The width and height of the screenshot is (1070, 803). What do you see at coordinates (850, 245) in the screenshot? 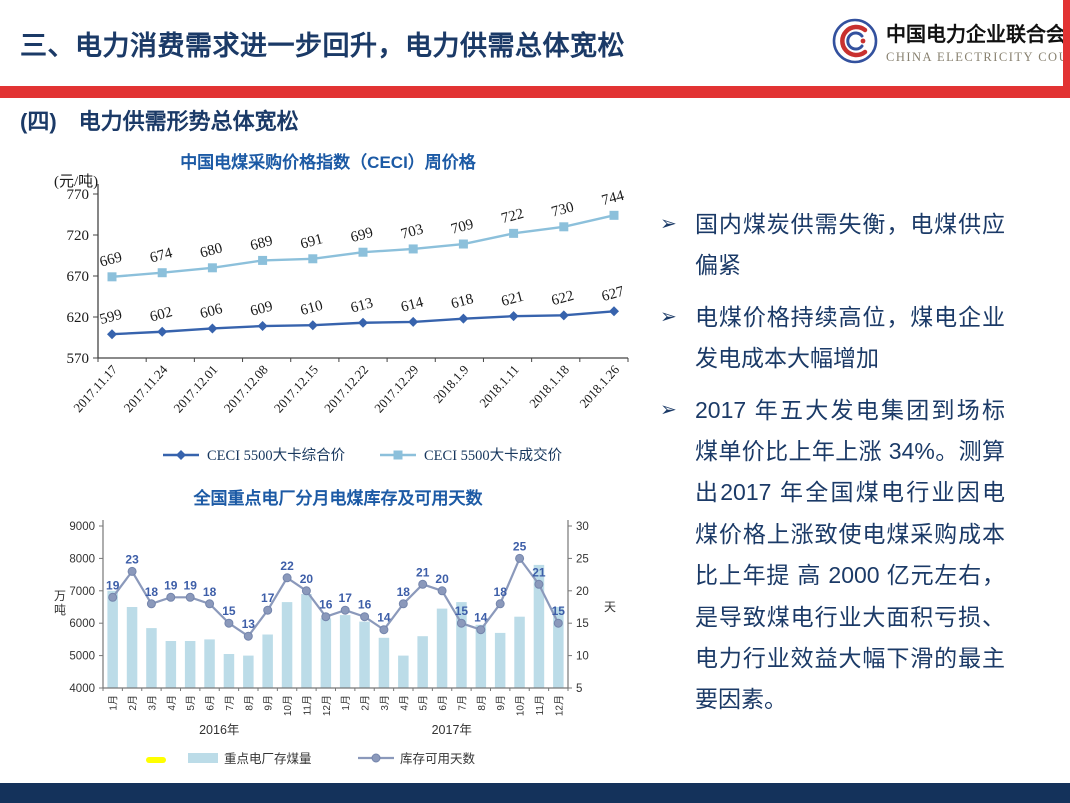
I see `bullet-text: 国内煤炭供需失衡，电煤供应偏紧` at bounding box center [850, 245].